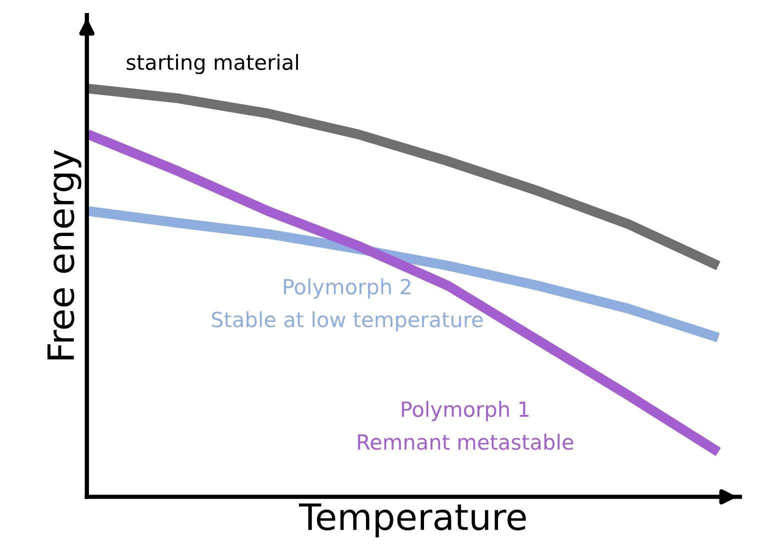  I want to click on series-label: Polymorph 1 Remnant metastable, so click(466, 425).